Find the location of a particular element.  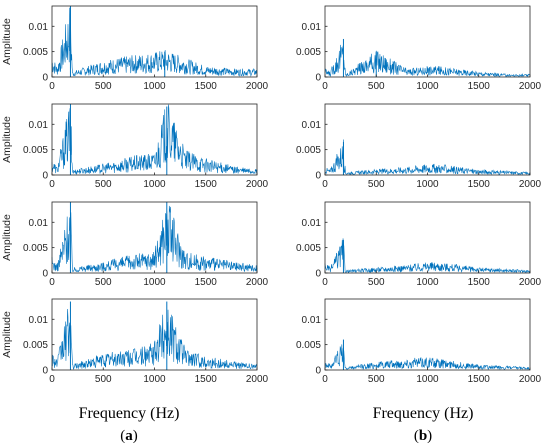

spectrum-panel-b-3: 0 500 1000 1500 2000 0 0.005 0.01 is located at coordinates (419, 244).